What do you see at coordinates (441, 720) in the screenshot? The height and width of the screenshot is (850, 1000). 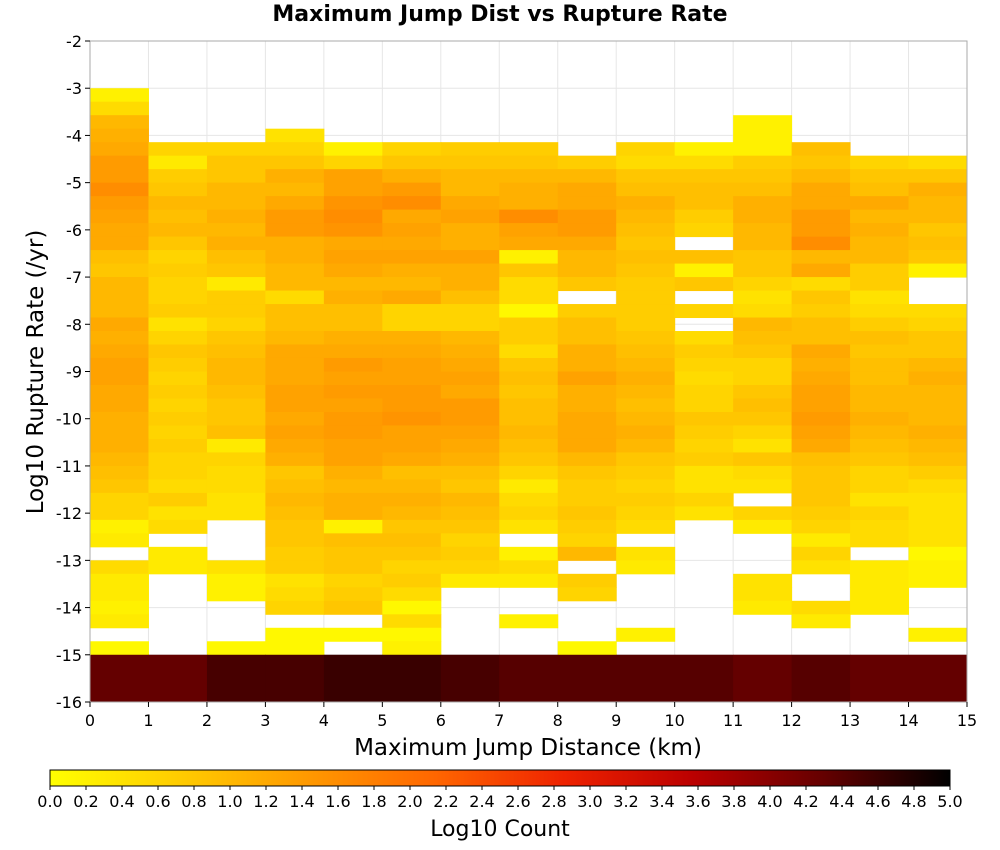 I see `x-tick-label: 6` at bounding box center [441, 720].